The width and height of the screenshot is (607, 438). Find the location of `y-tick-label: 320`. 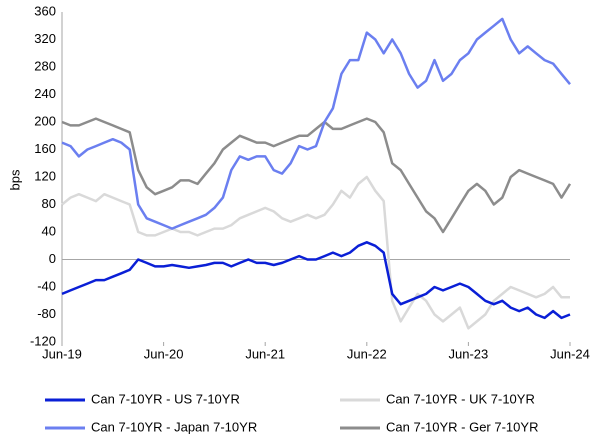

y-tick-label: 320 is located at coordinates (45, 38).